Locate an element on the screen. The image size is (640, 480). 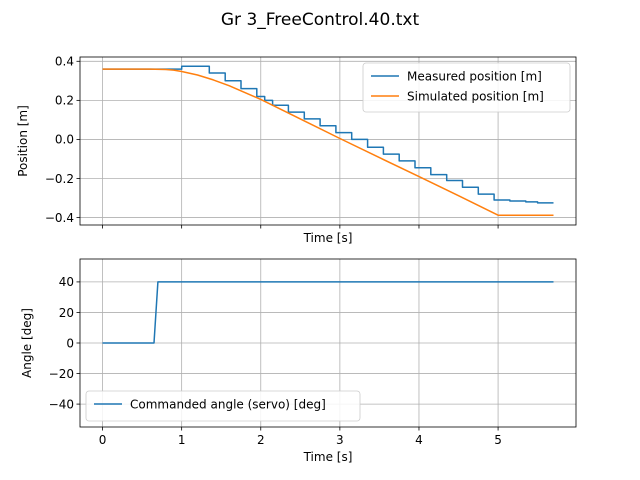
y-axis-label: Position [m] is located at coordinates (23, 141).